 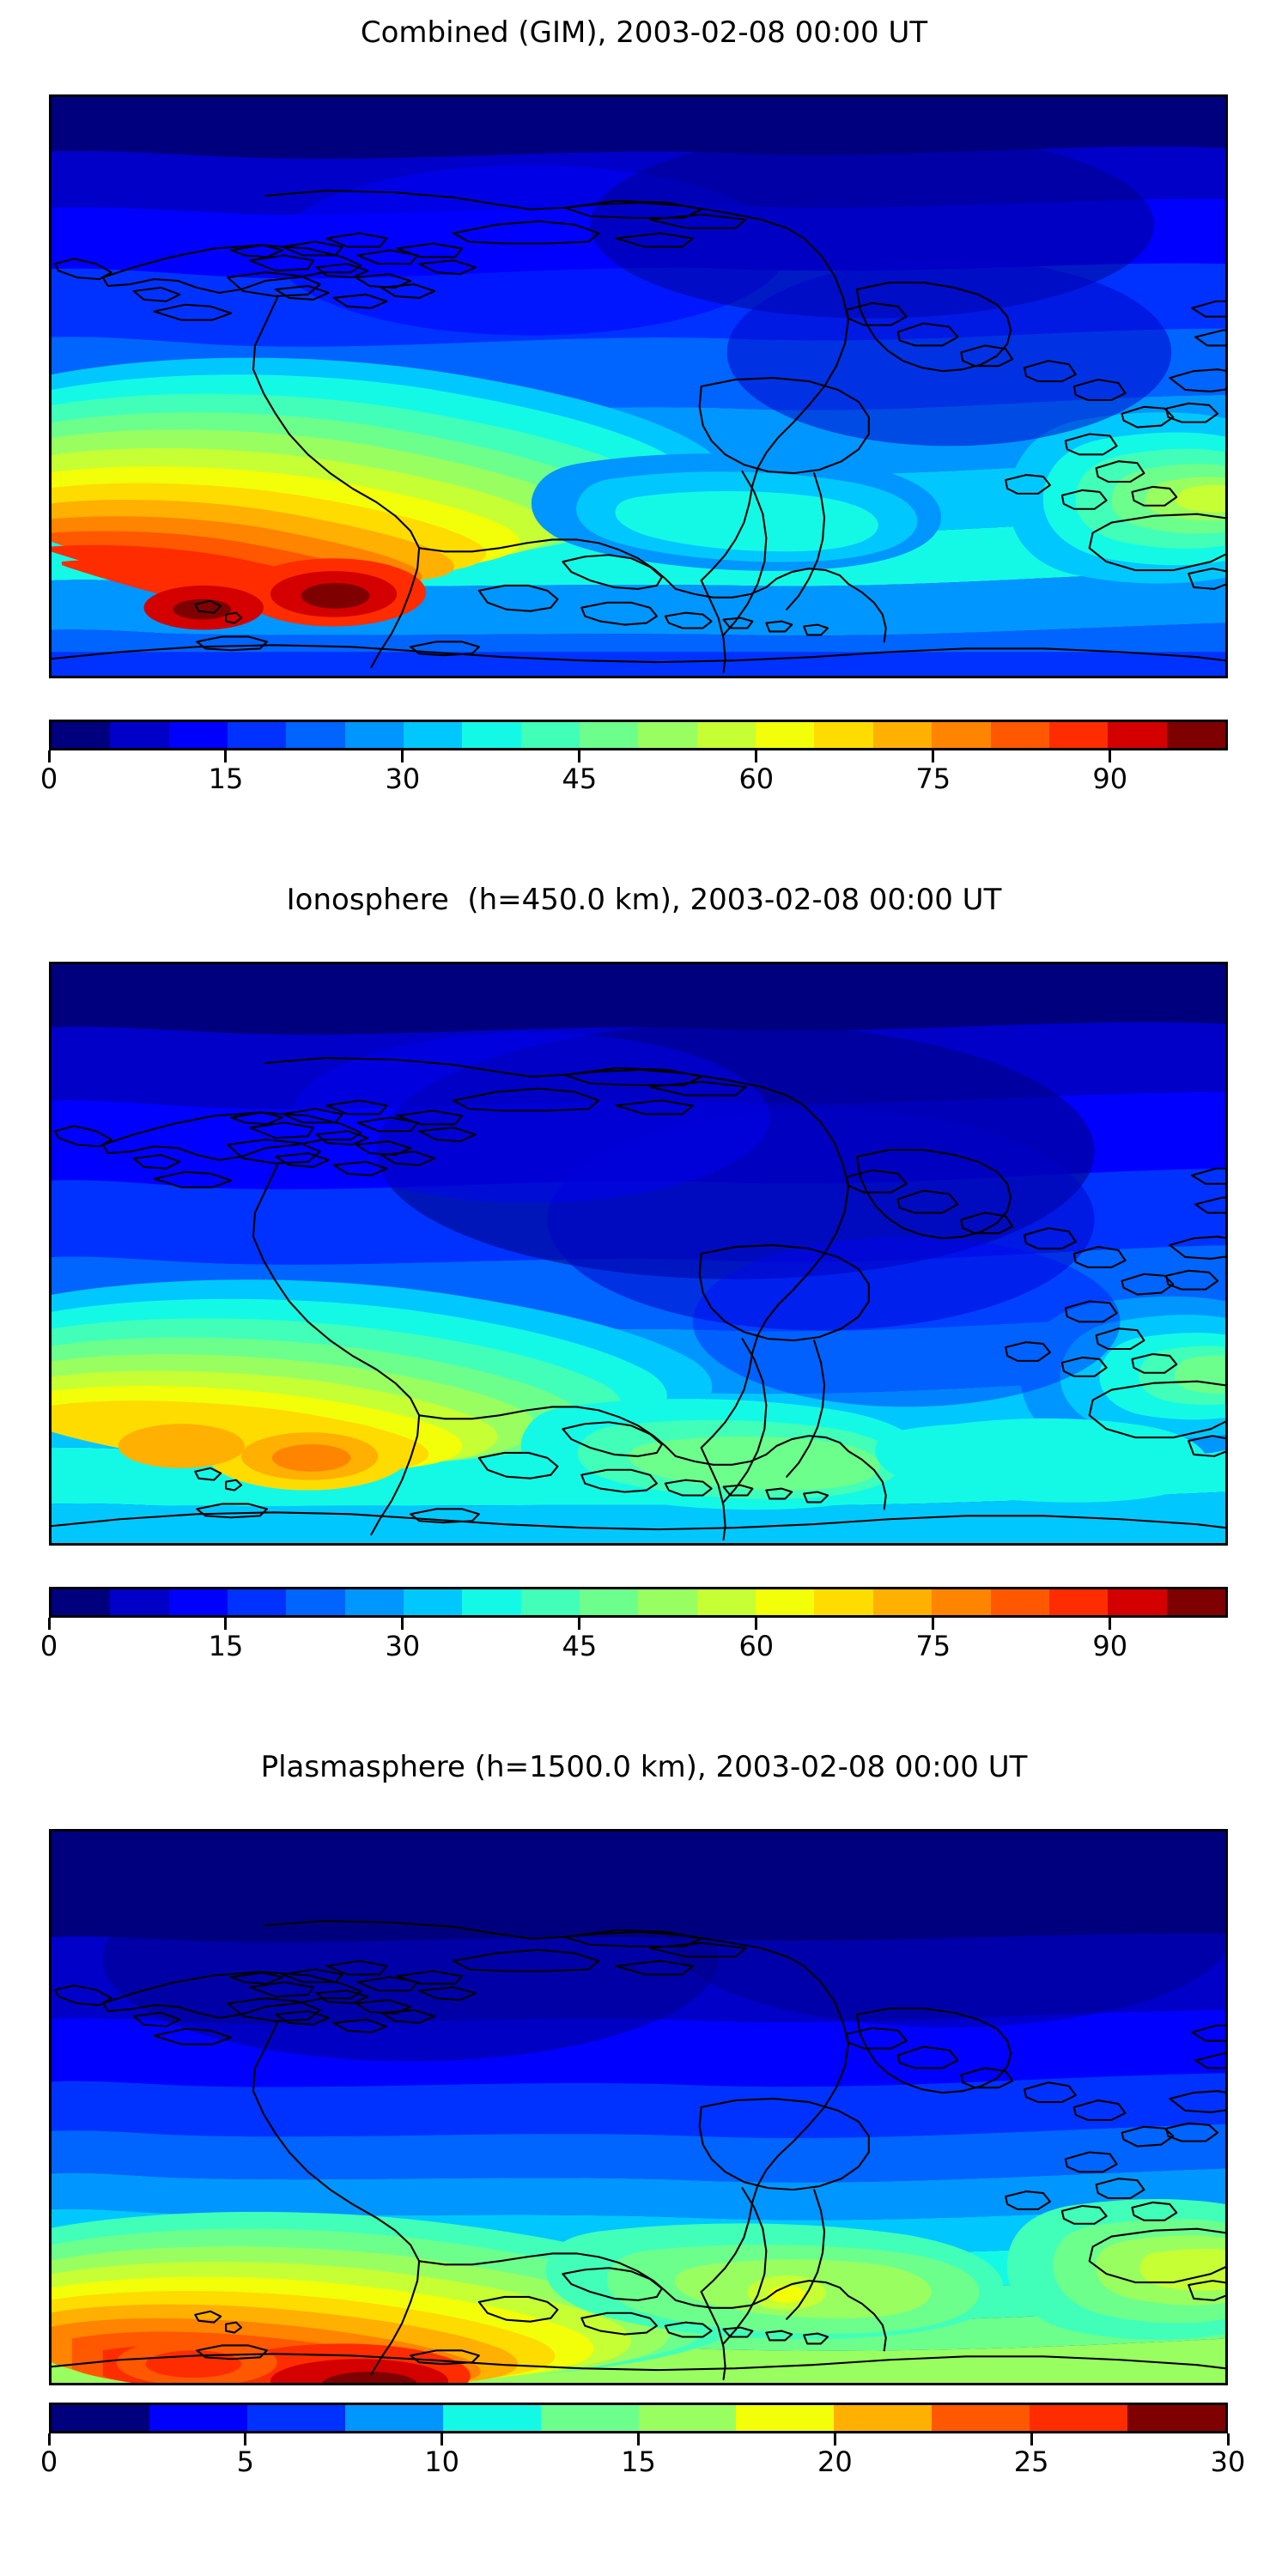 What do you see at coordinates (442, 2462) in the screenshot?
I see `colorbar-tick-label: 10` at bounding box center [442, 2462].